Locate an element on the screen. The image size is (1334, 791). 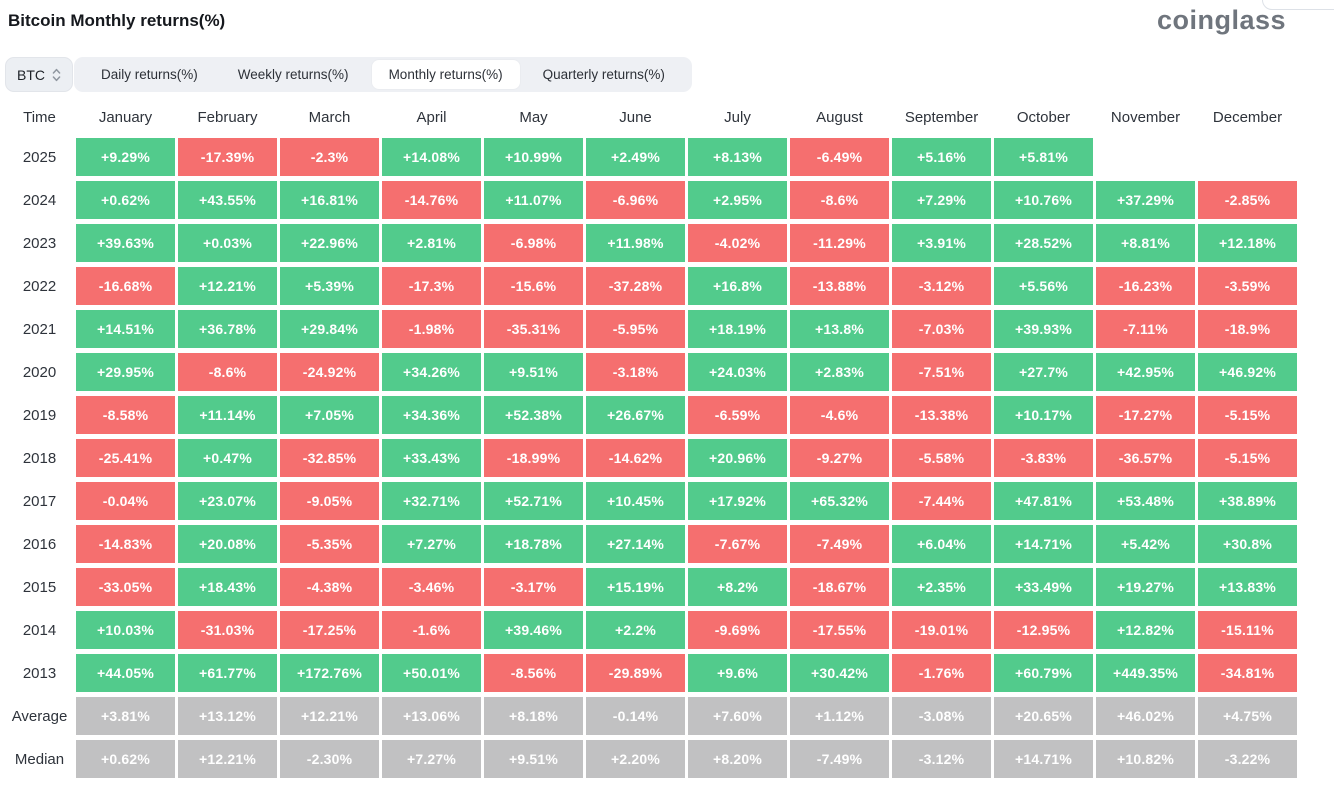
return-cell: +5.39% is located at coordinates (329, 286).